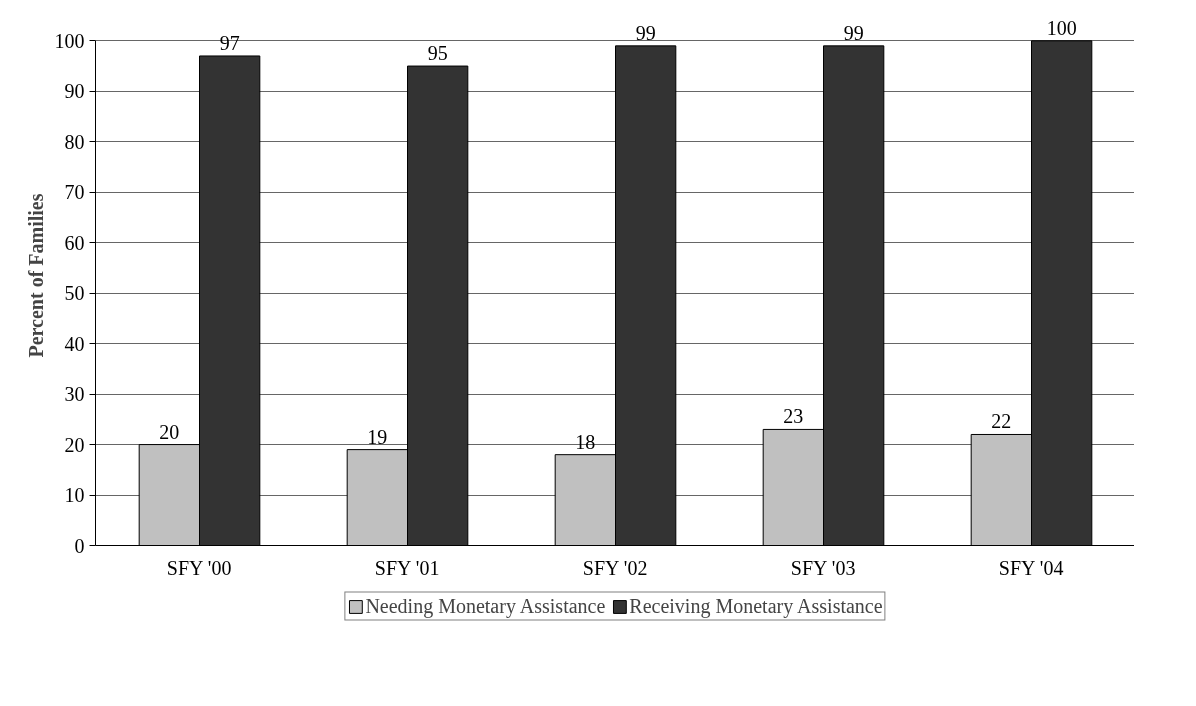  Describe the element at coordinates (793, 416) in the screenshot. I see `data-label: 23` at that location.